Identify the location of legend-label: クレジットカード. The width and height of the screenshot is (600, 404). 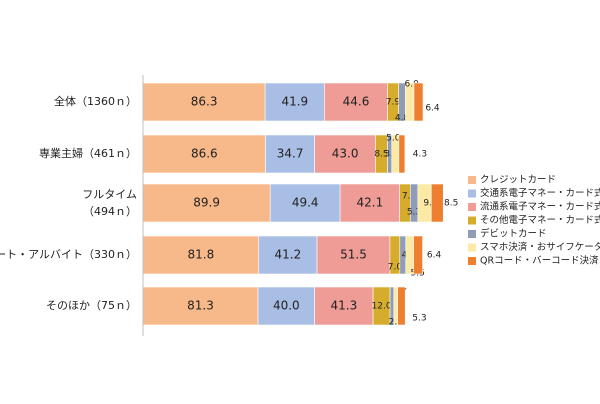
(518, 180).